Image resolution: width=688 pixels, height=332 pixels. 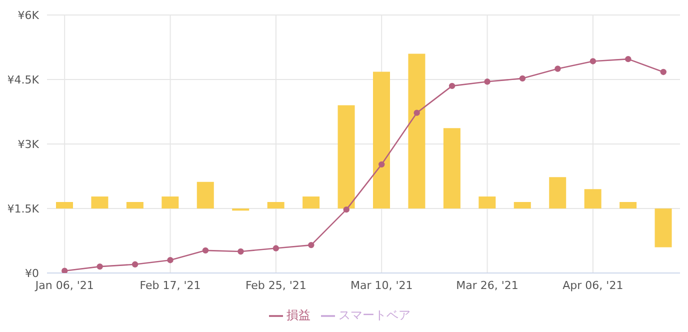 I want to click on y-tick-label: ¥4.5K, so click(x=23, y=79).